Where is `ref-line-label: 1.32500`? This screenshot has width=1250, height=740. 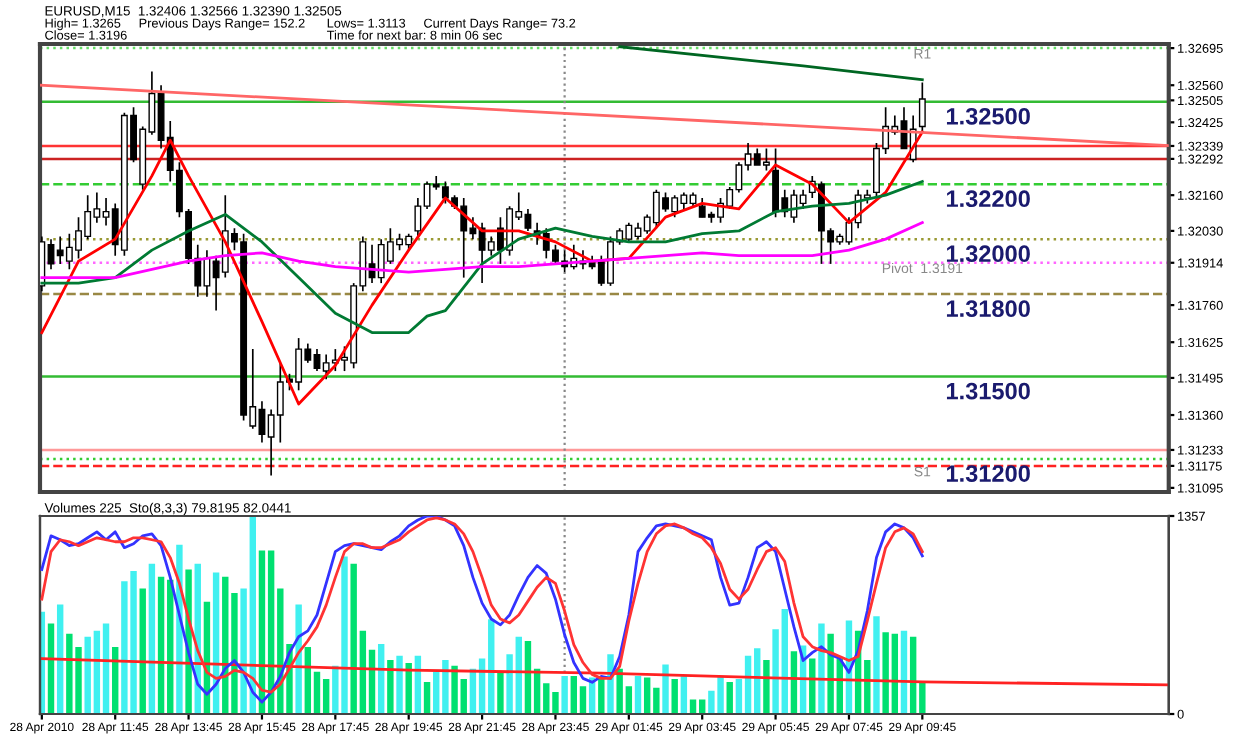
ref-line-label: 1.32500 is located at coordinates (988, 116).